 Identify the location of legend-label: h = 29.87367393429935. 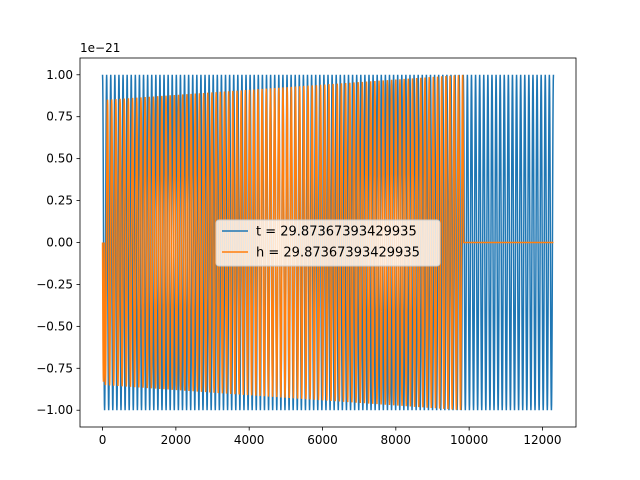
(338, 253).